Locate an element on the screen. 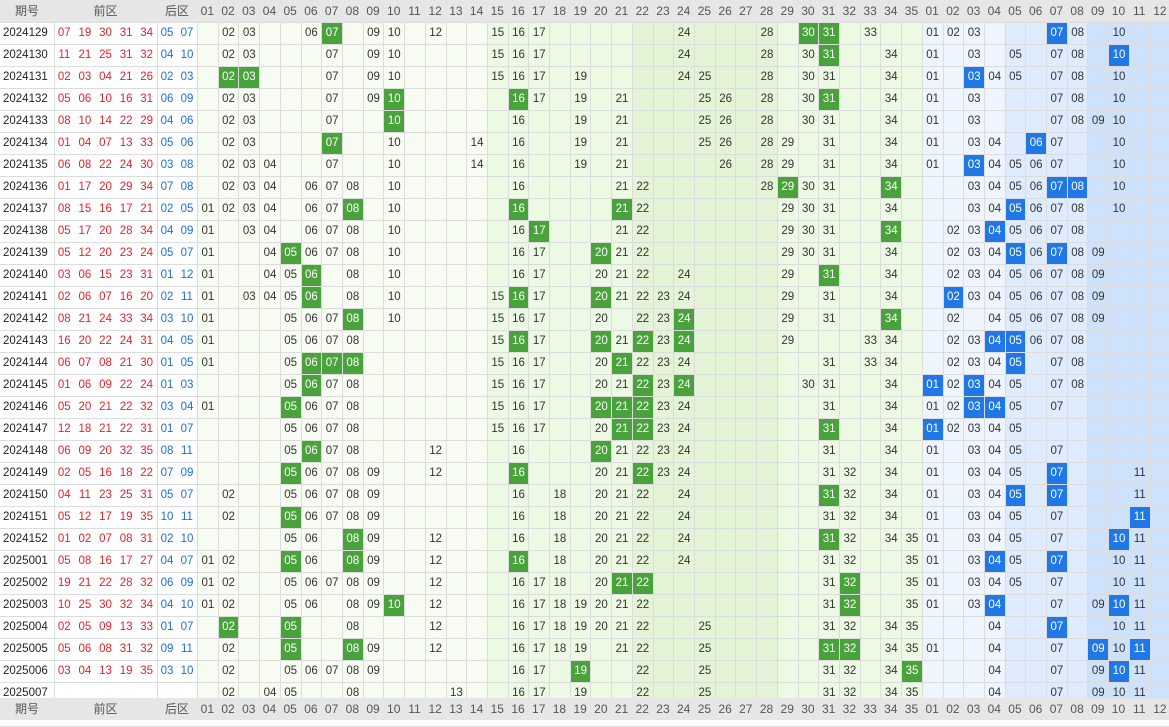 The width and height of the screenshot is (1169, 727). front-dist-cell: 03 is located at coordinates (249, 99).